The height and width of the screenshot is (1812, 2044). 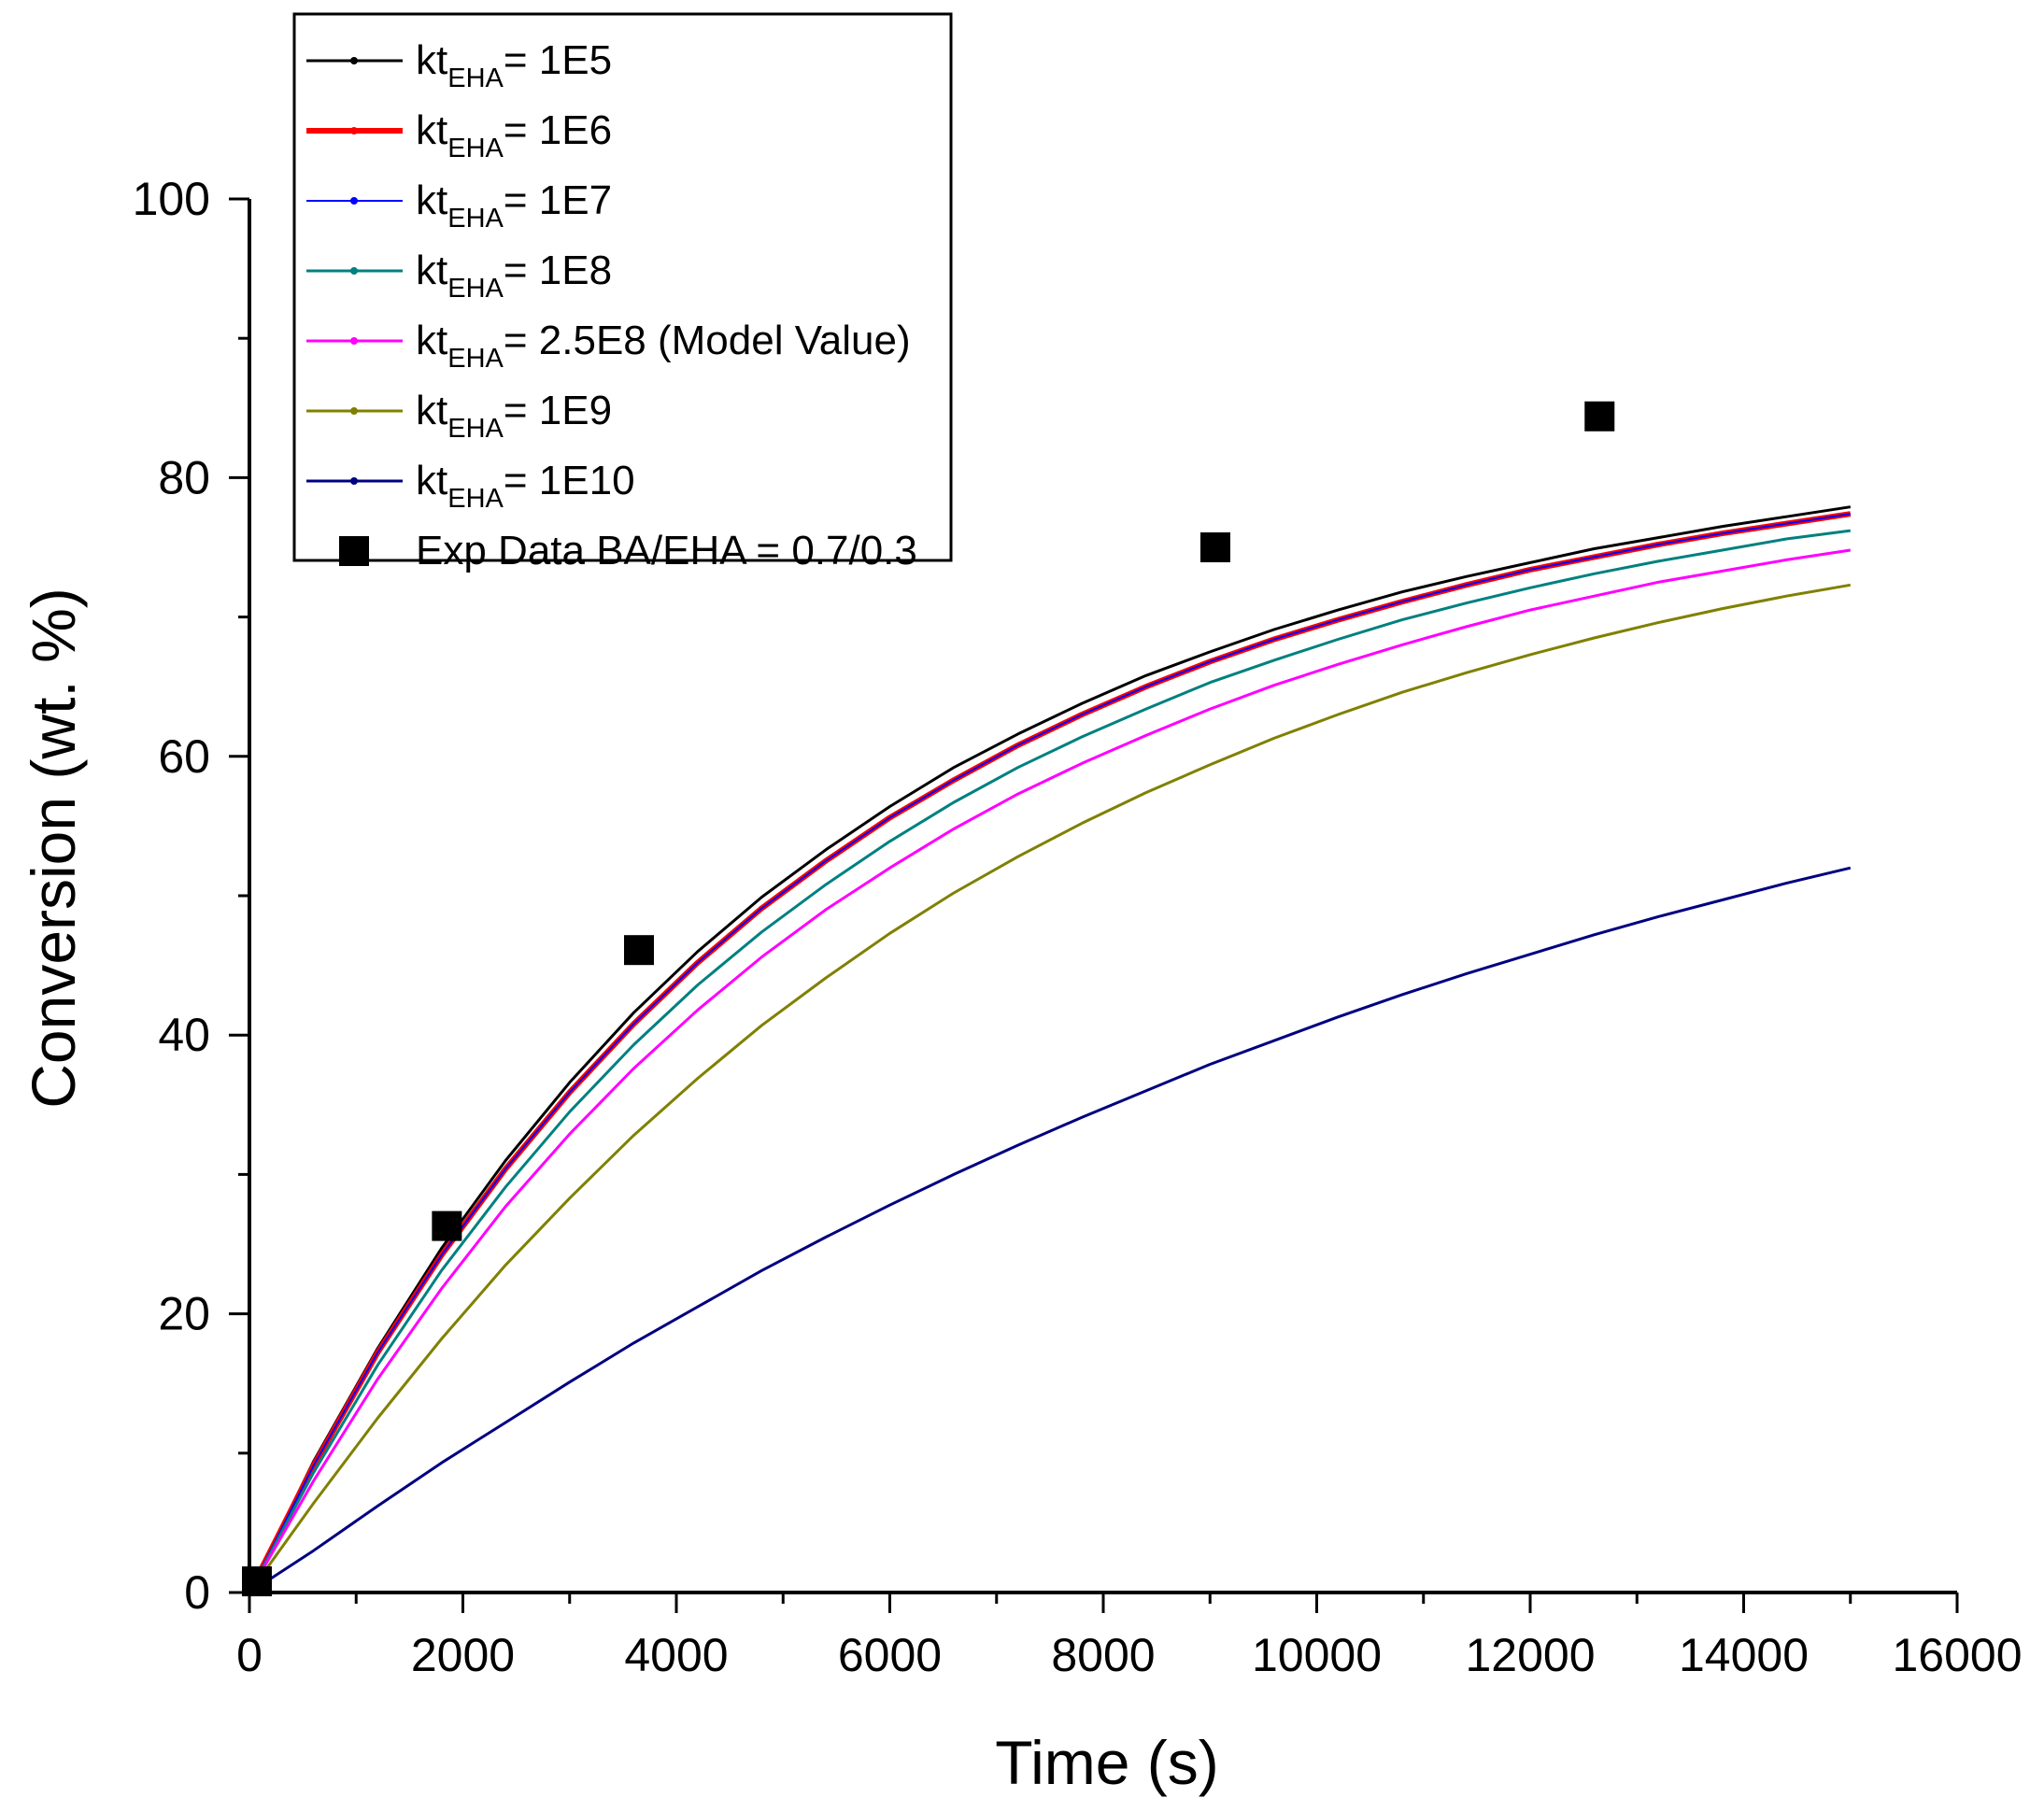 What do you see at coordinates (171, 199) in the screenshot?
I see `y-tick-label: 100` at bounding box center [171, 199].